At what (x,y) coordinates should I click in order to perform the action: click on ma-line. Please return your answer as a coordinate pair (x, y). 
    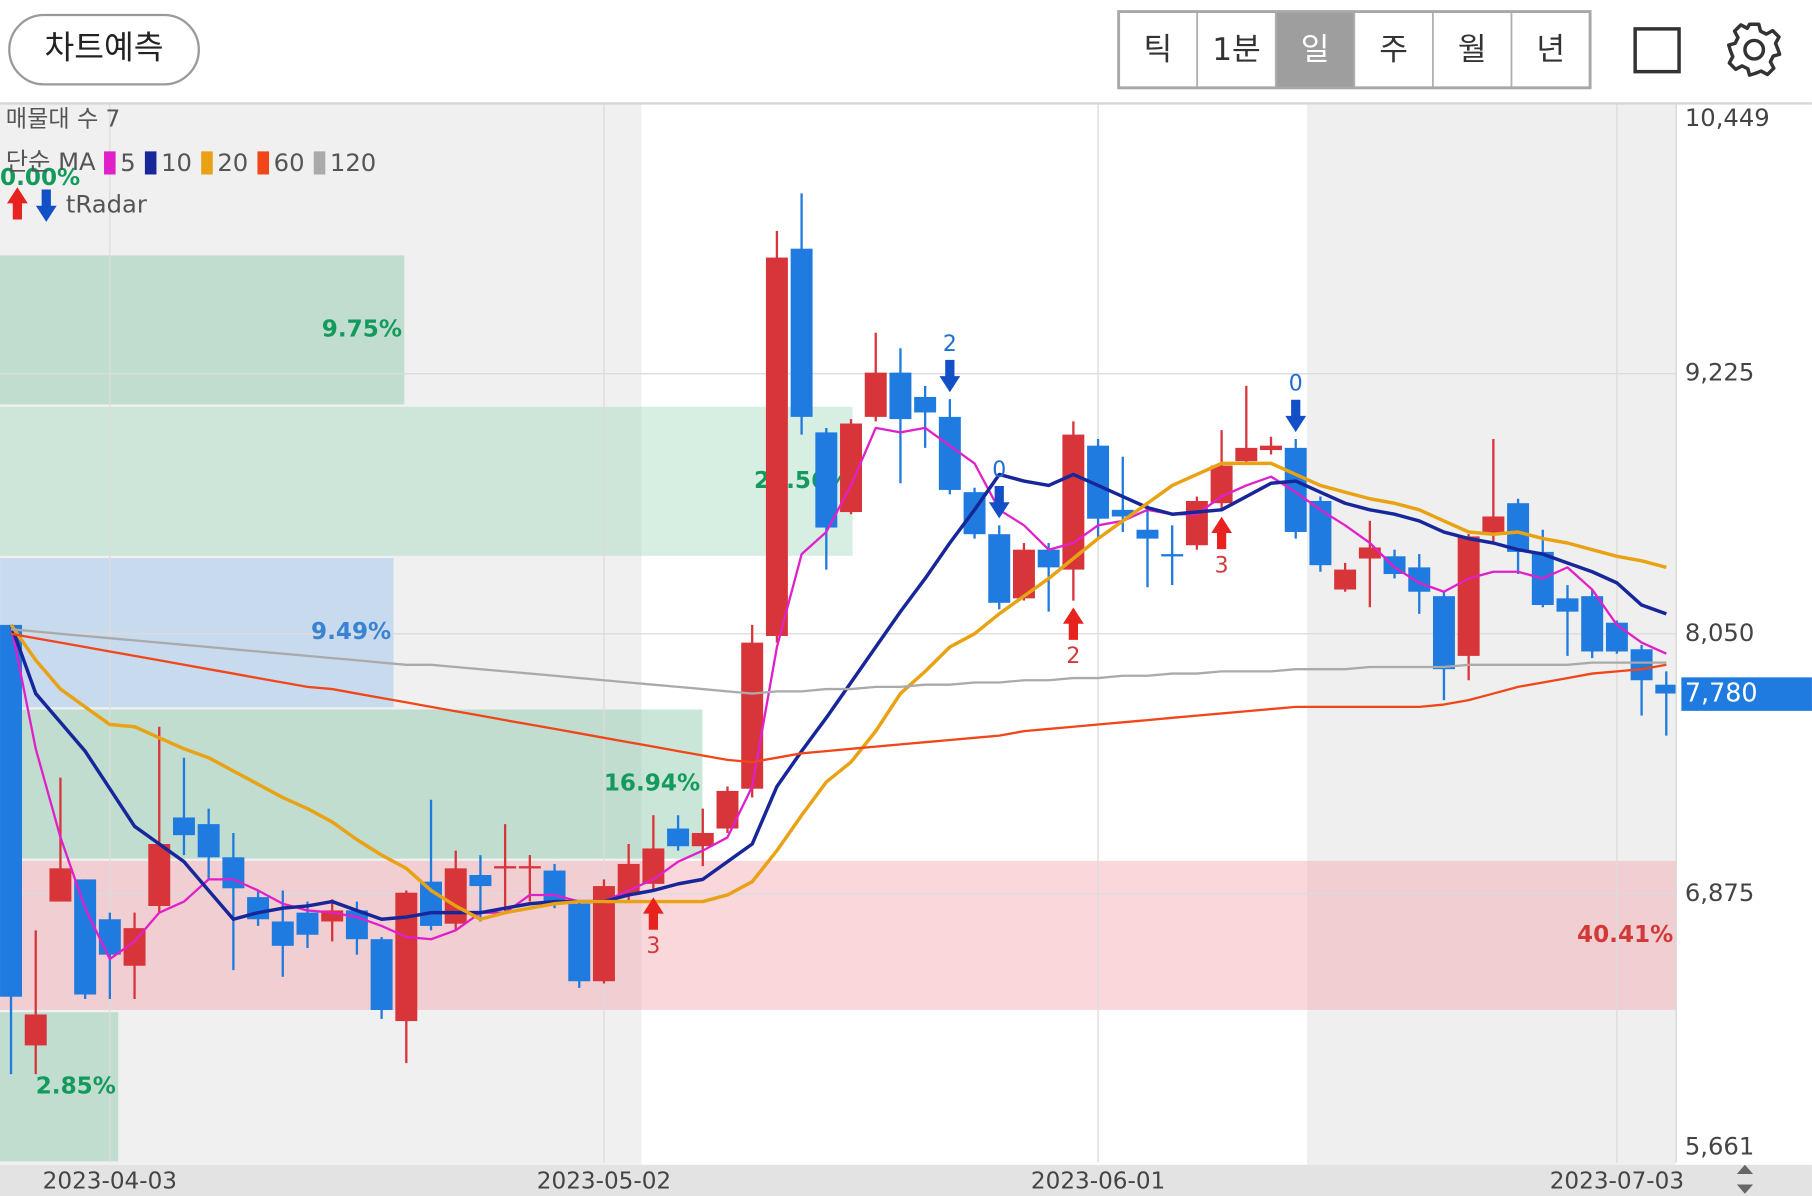
    Looking at the image, I should click on (838, 698).